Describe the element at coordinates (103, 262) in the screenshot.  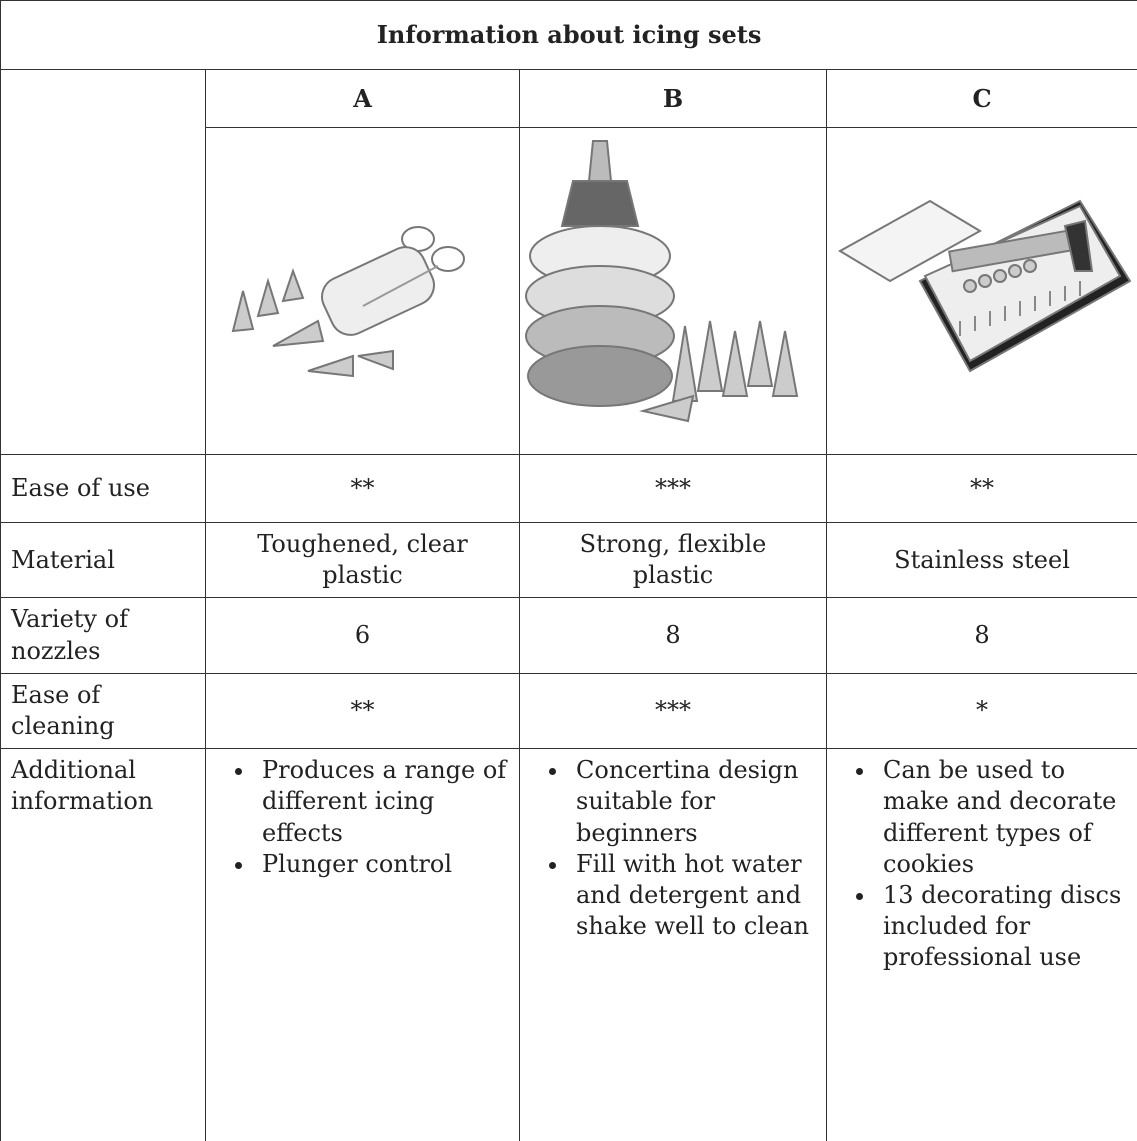
I see `empty-cell` at that location.